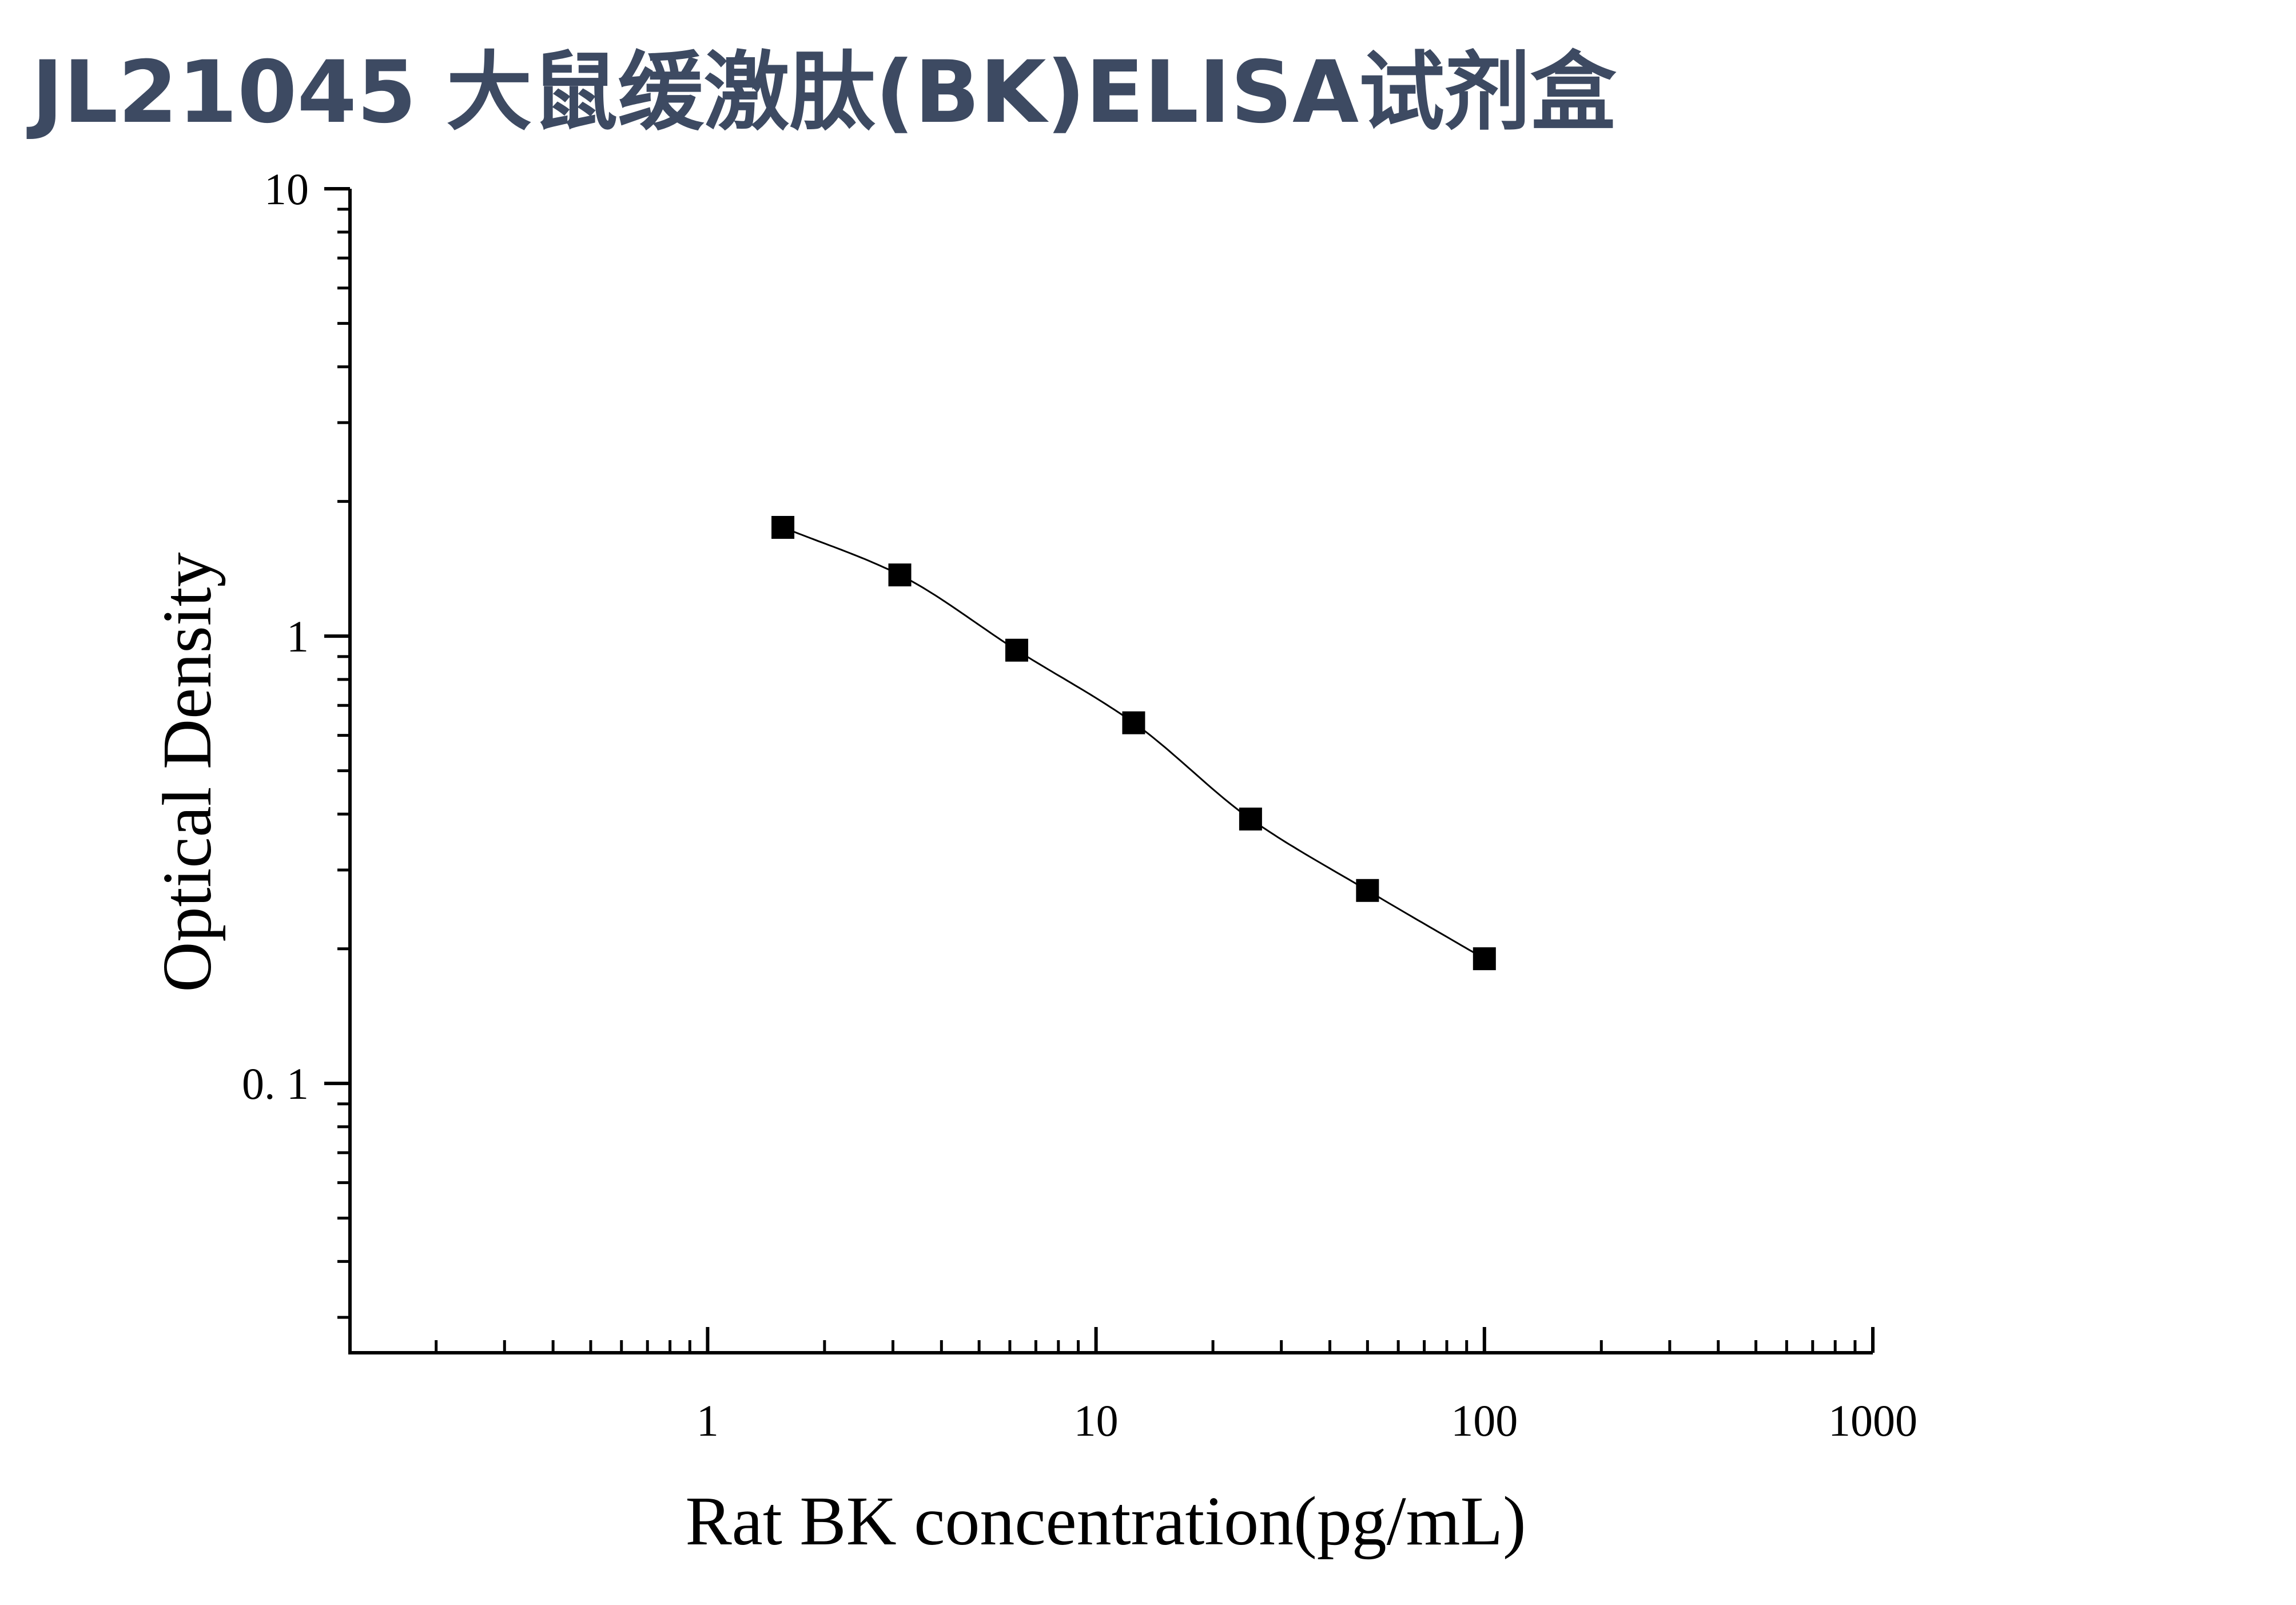  What do you see at coordinates (1105, 1521) in the screenshot?
I see `x-axis-label: Rat BK concentration(pg/mL)` at bounding box center [1105, 1521].